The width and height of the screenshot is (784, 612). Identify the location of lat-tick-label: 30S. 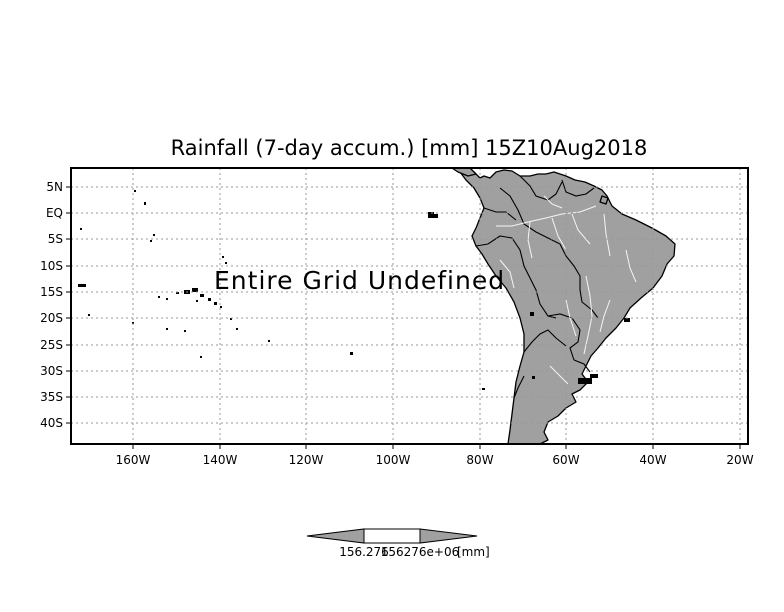
(51, 371).